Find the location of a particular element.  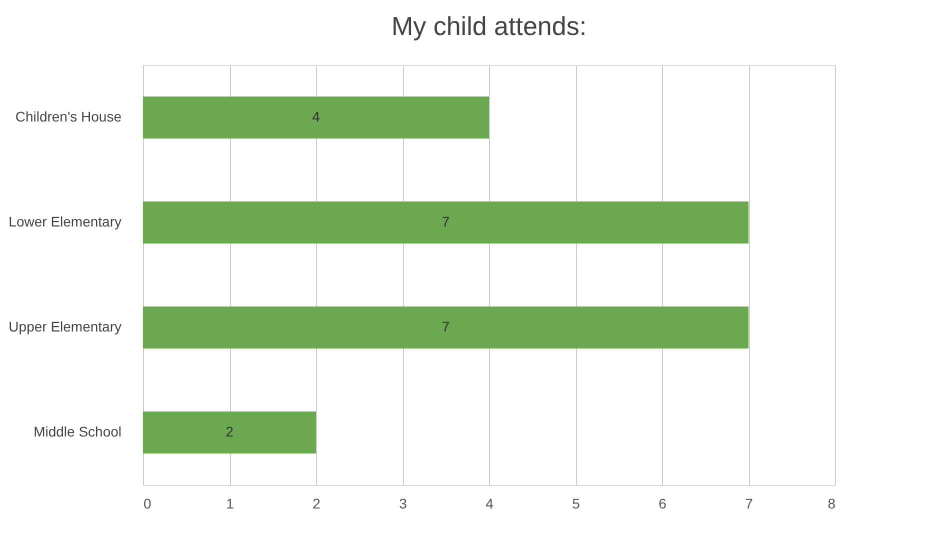

x-tick-label: 1 is located at coordinates (230, 504).